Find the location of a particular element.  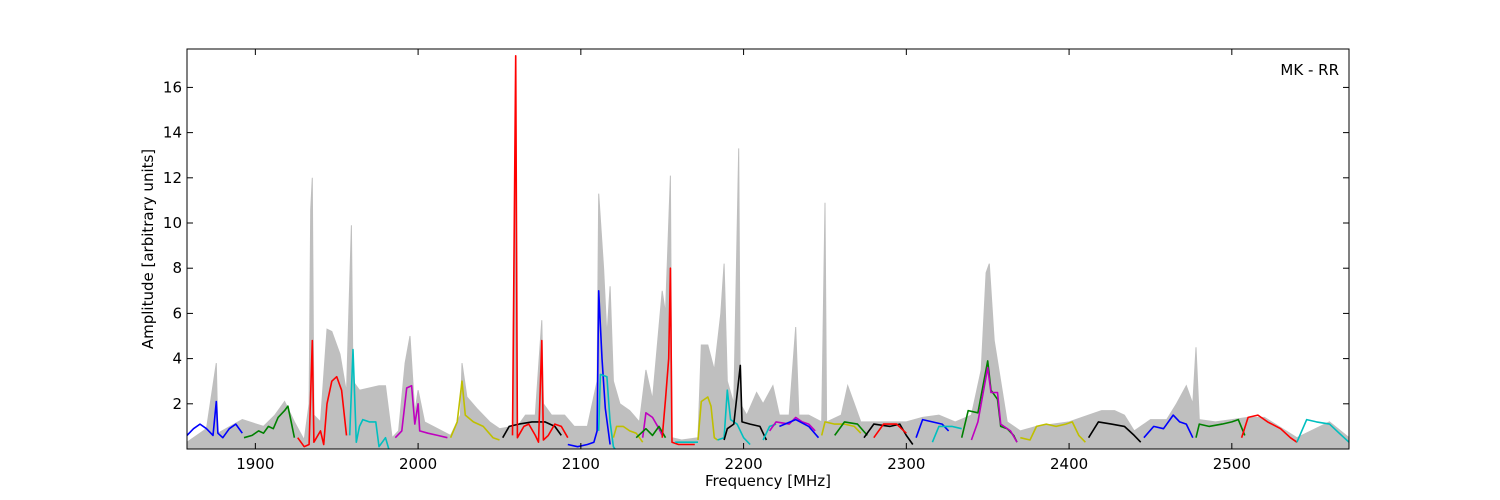

x-tick-label: 2000 is located at coordinates (418, 464).